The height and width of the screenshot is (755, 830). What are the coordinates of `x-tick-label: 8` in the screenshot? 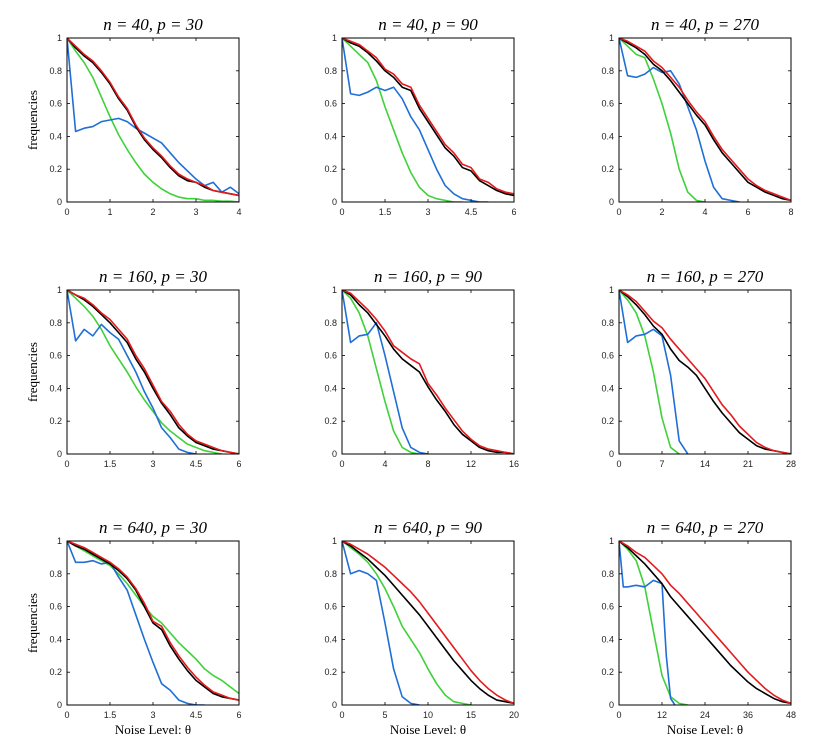 It's located at (790, 212).